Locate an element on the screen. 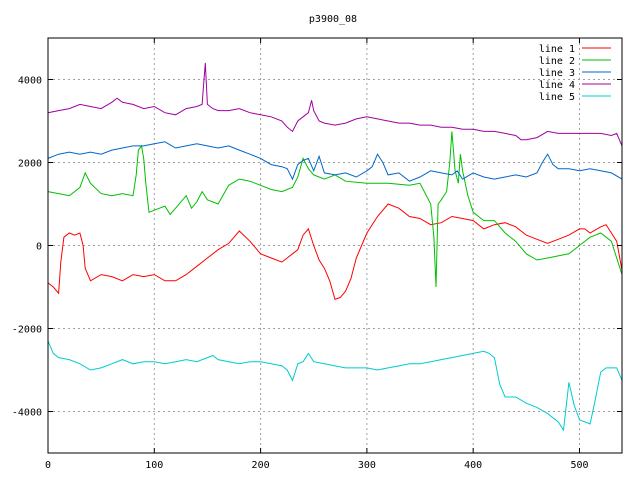 Image resolution: width=640 pixels, height=485 pixels. legend-label-2: line 2 is located at coordinates (557, 61).